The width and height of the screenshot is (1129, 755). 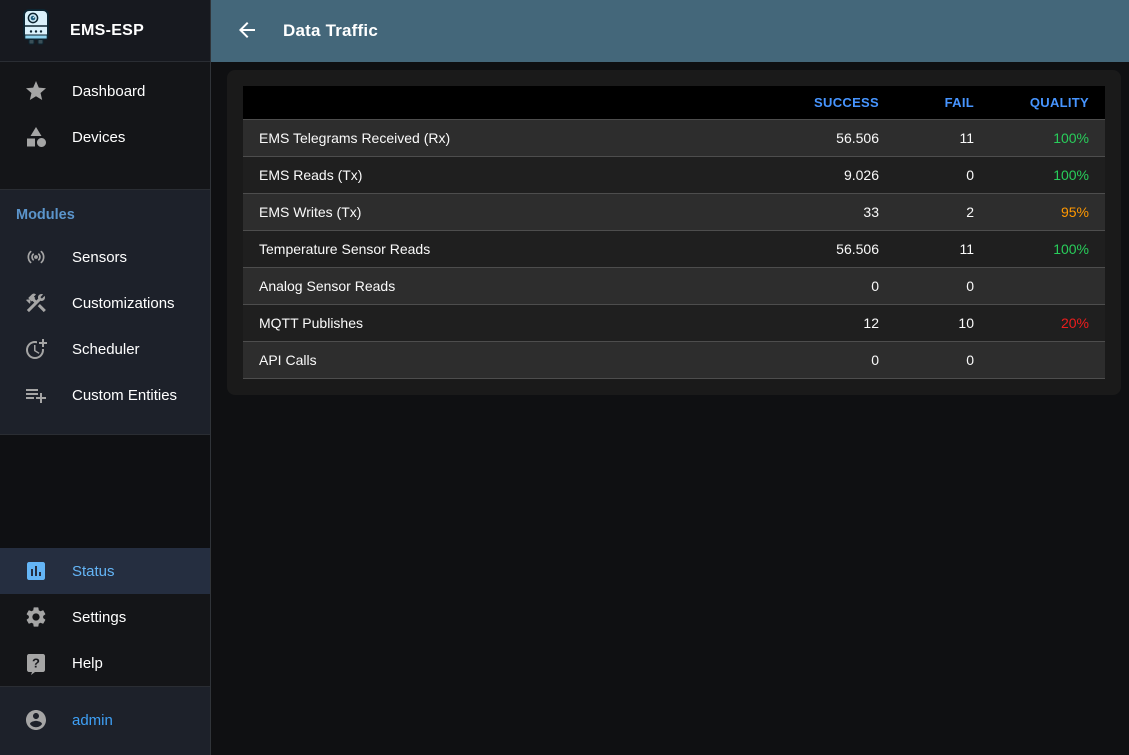 I want to click on sidebar-item-label: Status, so click(x=93, y=571).